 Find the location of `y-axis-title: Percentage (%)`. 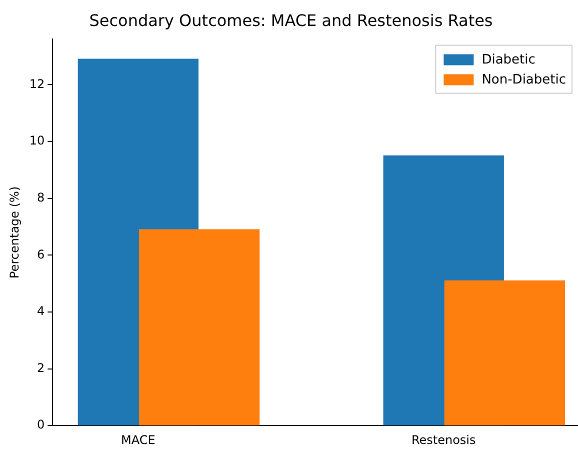

y-axis-title: Percentage (%) is located at coordinates (14, 232).